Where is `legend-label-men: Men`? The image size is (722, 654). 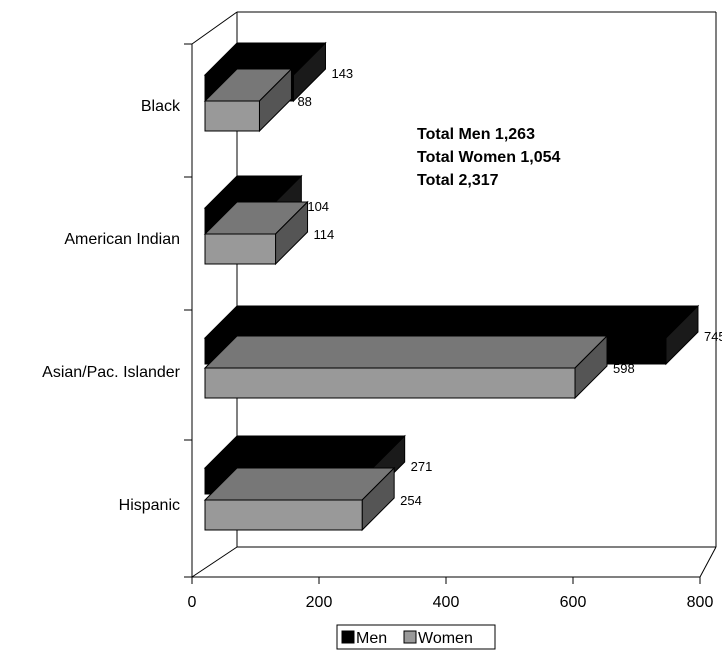
legend-label-men: Men is located at coordinates (371, 638).